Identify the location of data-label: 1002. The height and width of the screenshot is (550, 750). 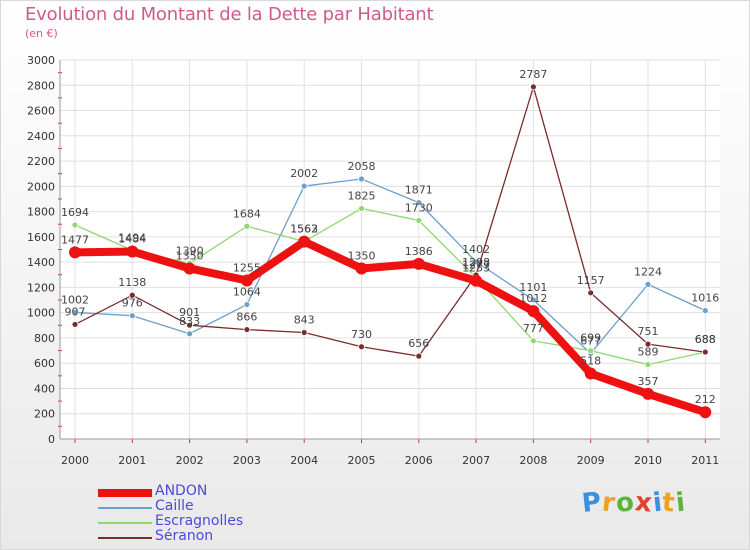
(75, 299).